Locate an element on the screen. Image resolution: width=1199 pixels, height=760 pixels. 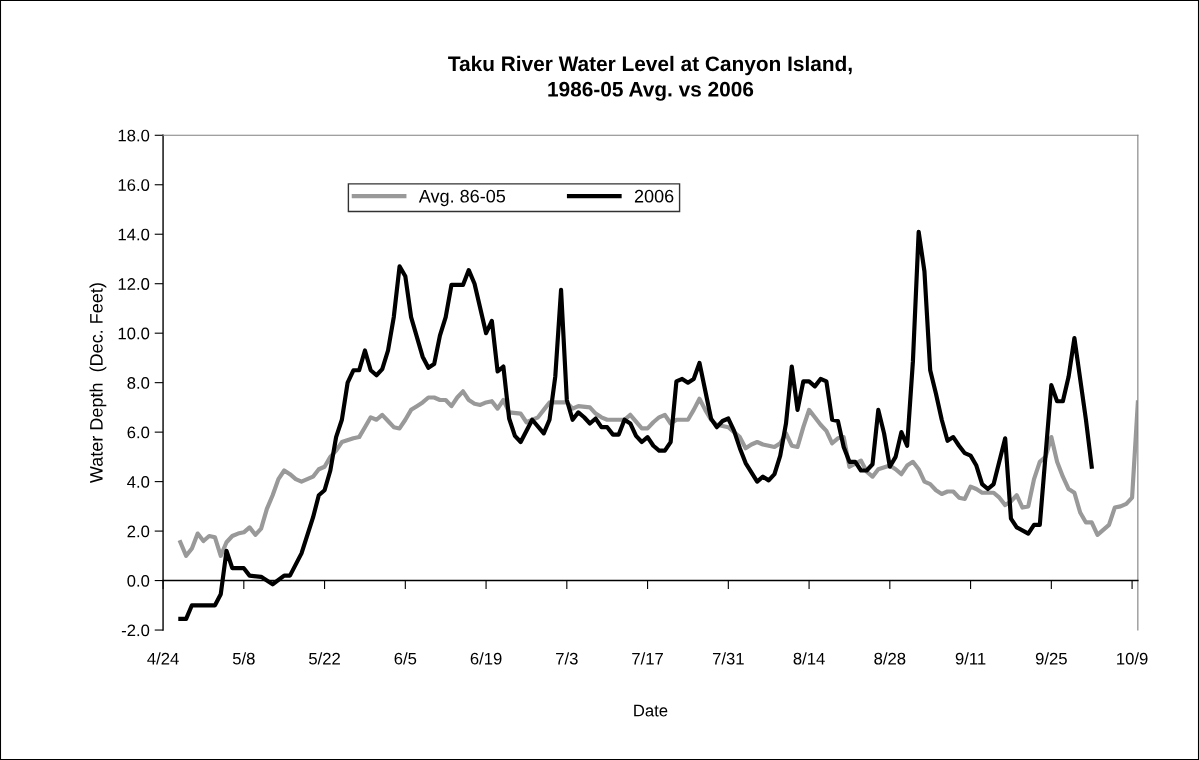
x-tick-label: 7/31 is located at coordinates (728, 658).